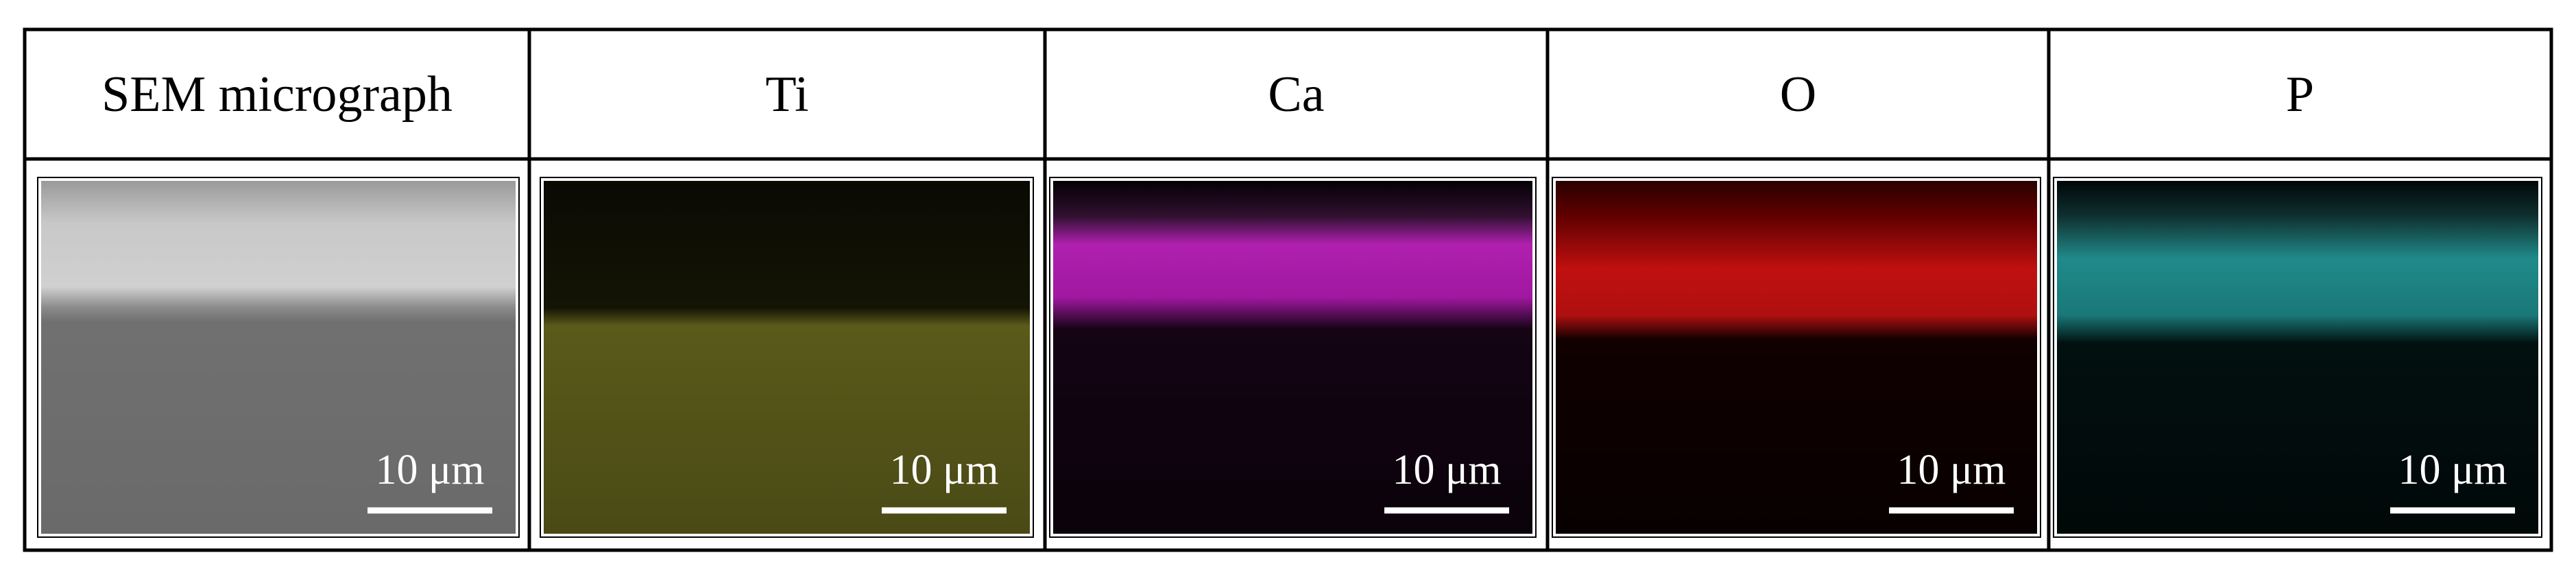  Describe the element at coordinates (787, 94) in the screenshot. I see `panel-header: Ti` at that location.